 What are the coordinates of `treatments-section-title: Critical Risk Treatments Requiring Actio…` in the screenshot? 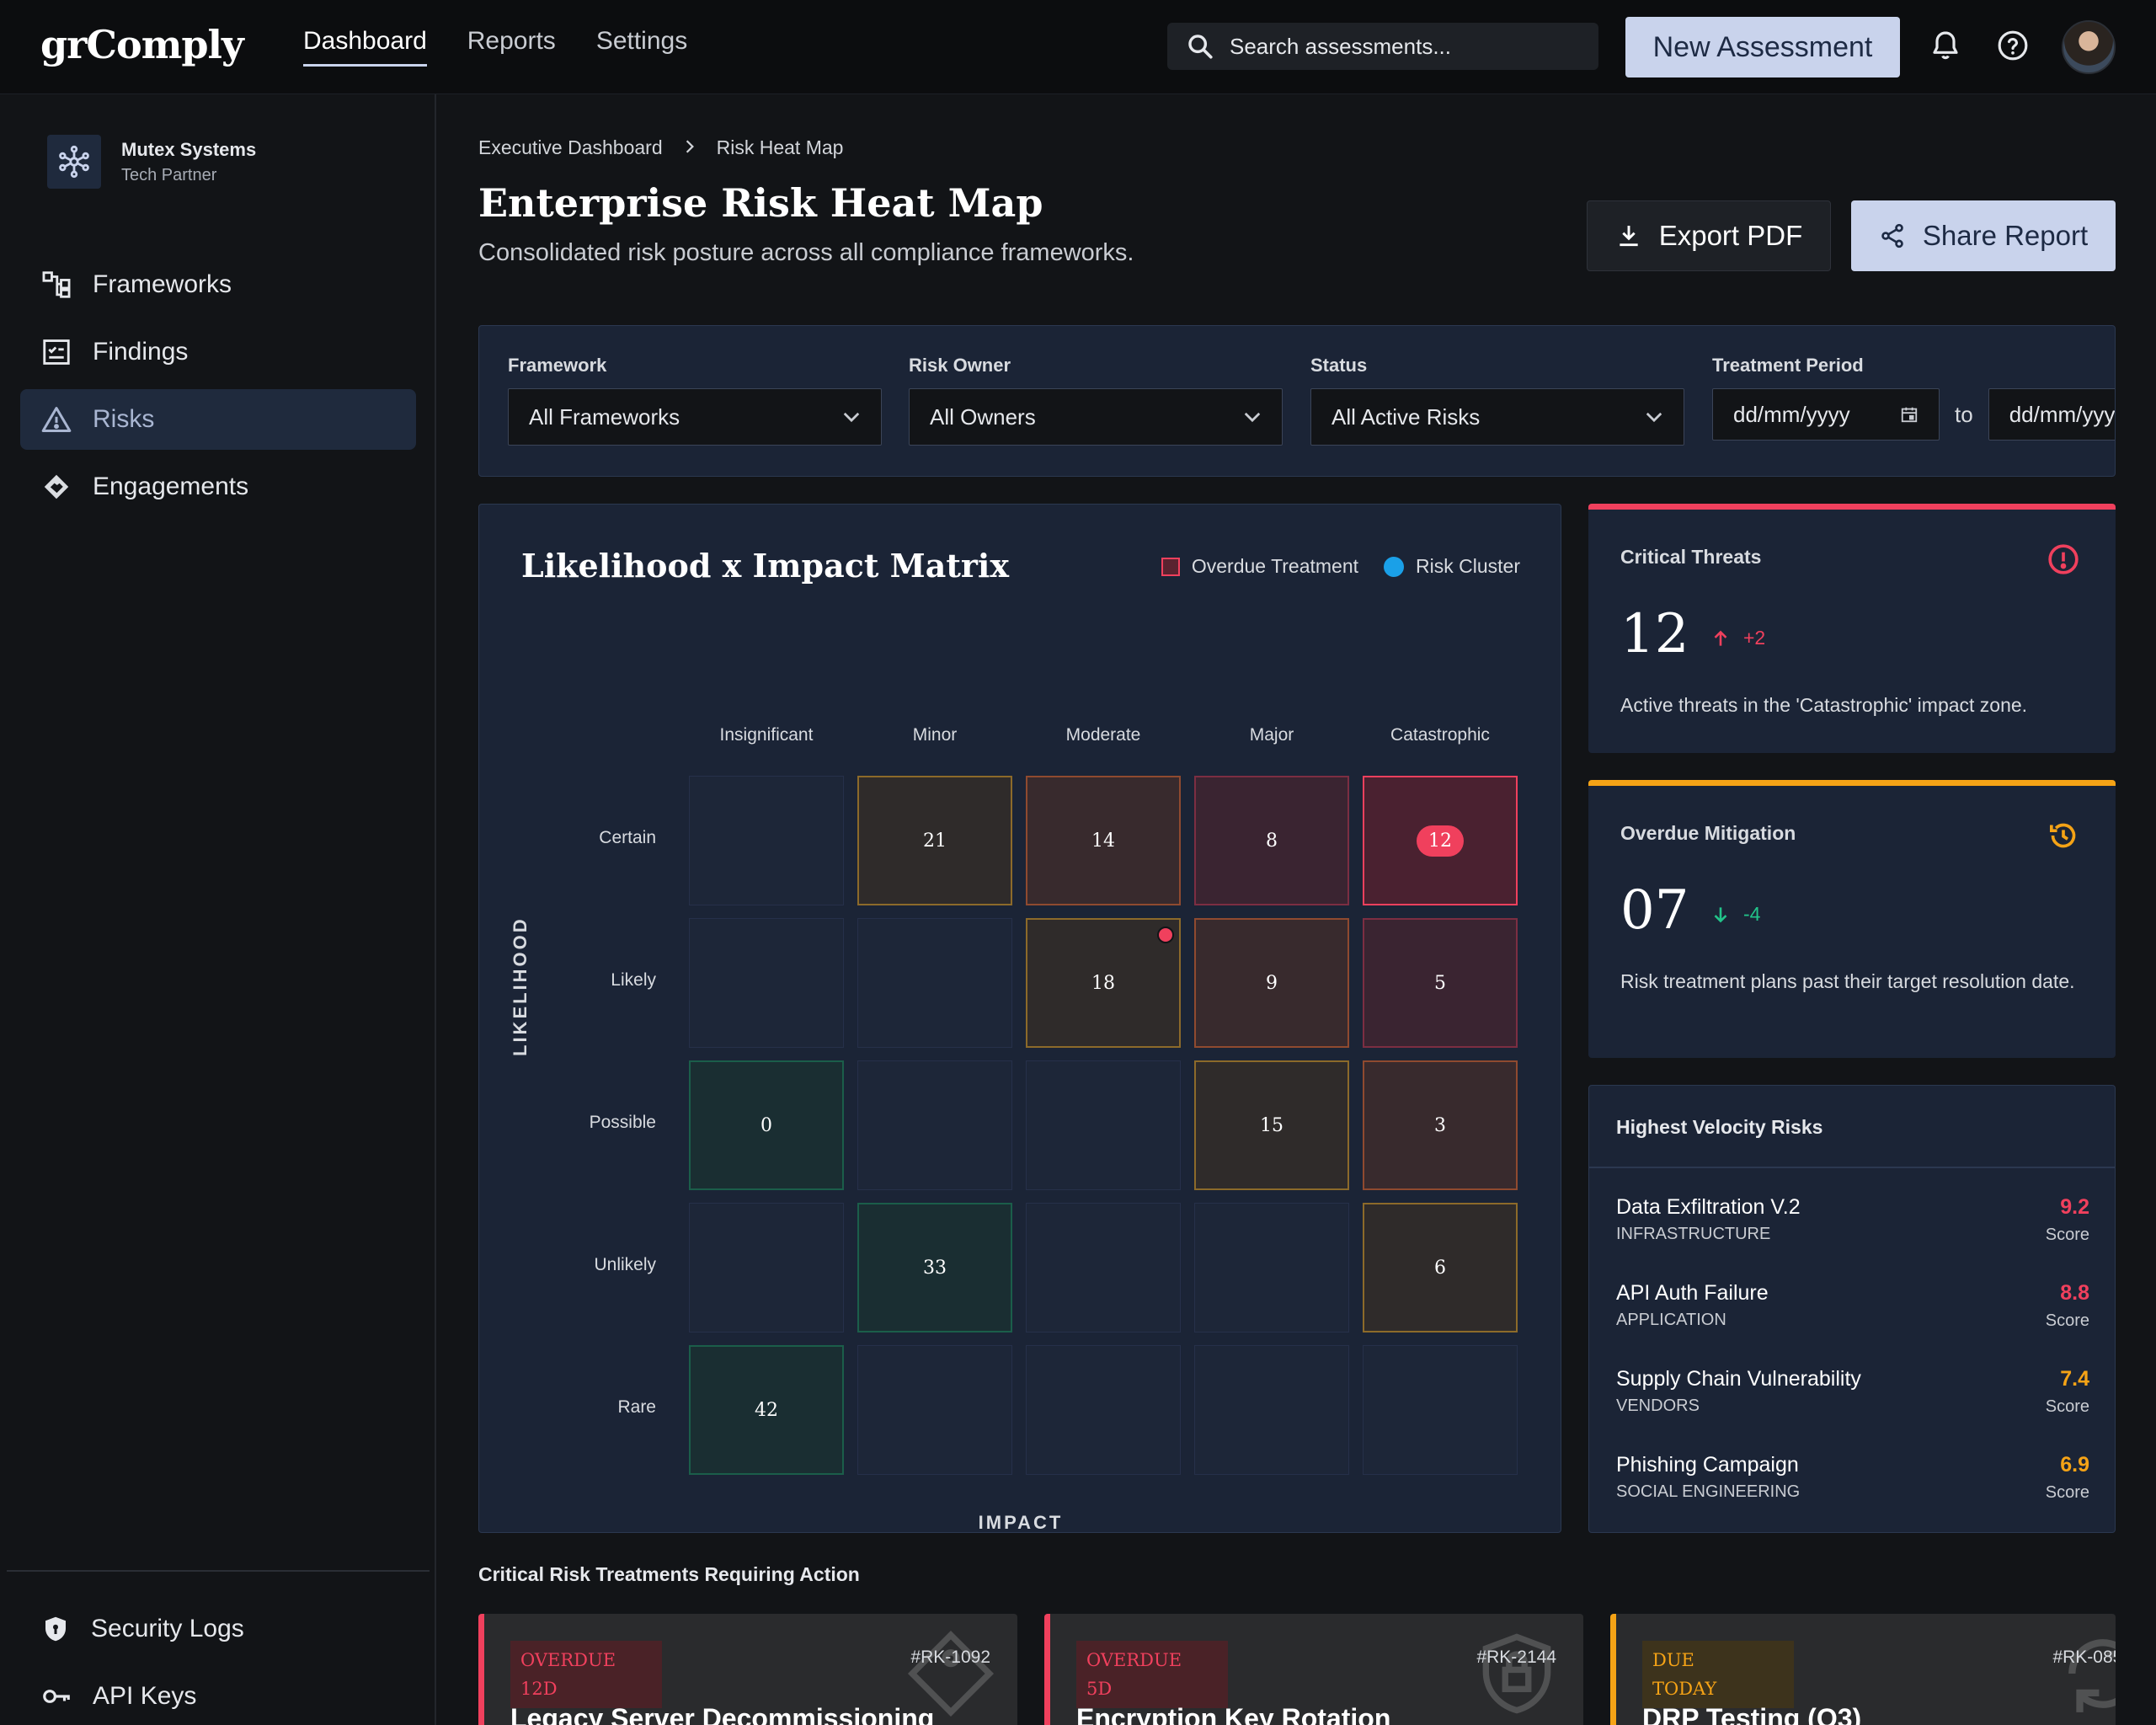 It's located at (669, 1574).